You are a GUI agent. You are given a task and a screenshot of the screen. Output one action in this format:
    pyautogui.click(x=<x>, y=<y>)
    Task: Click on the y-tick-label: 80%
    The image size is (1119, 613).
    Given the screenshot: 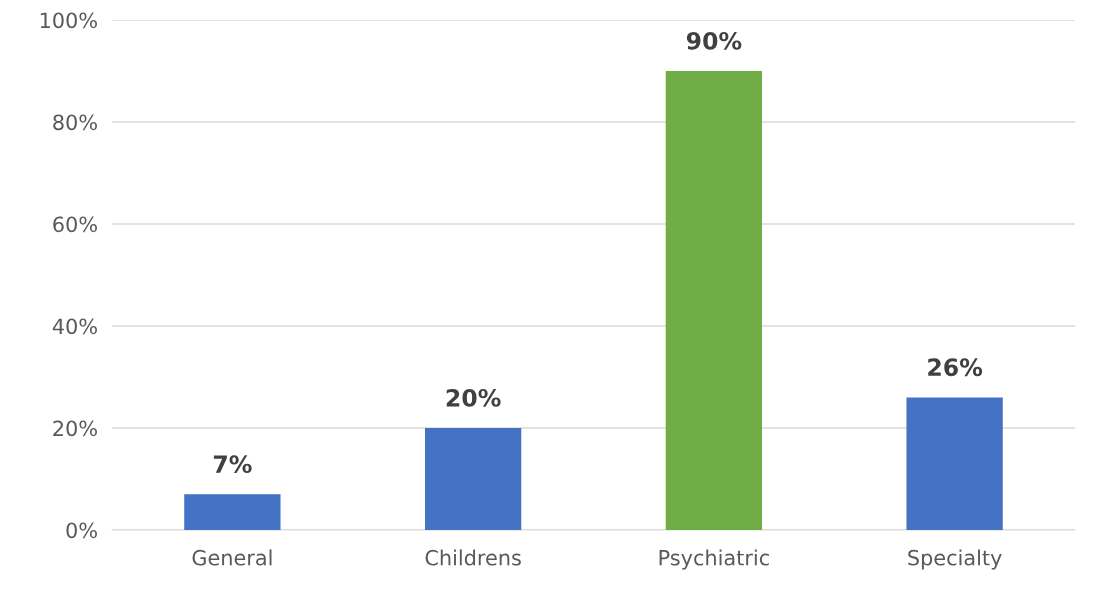 What is the action you would take?
    pyautogui.click(x=75, y=122)
    